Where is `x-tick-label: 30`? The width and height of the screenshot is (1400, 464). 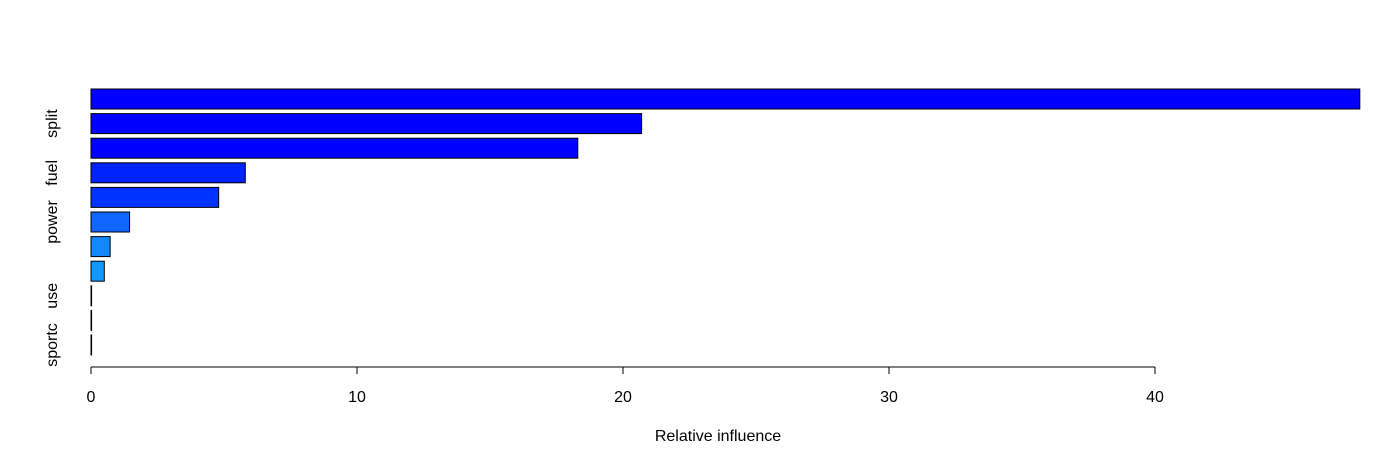 x-tick-label: 30 is located at coordinates (889, 397).